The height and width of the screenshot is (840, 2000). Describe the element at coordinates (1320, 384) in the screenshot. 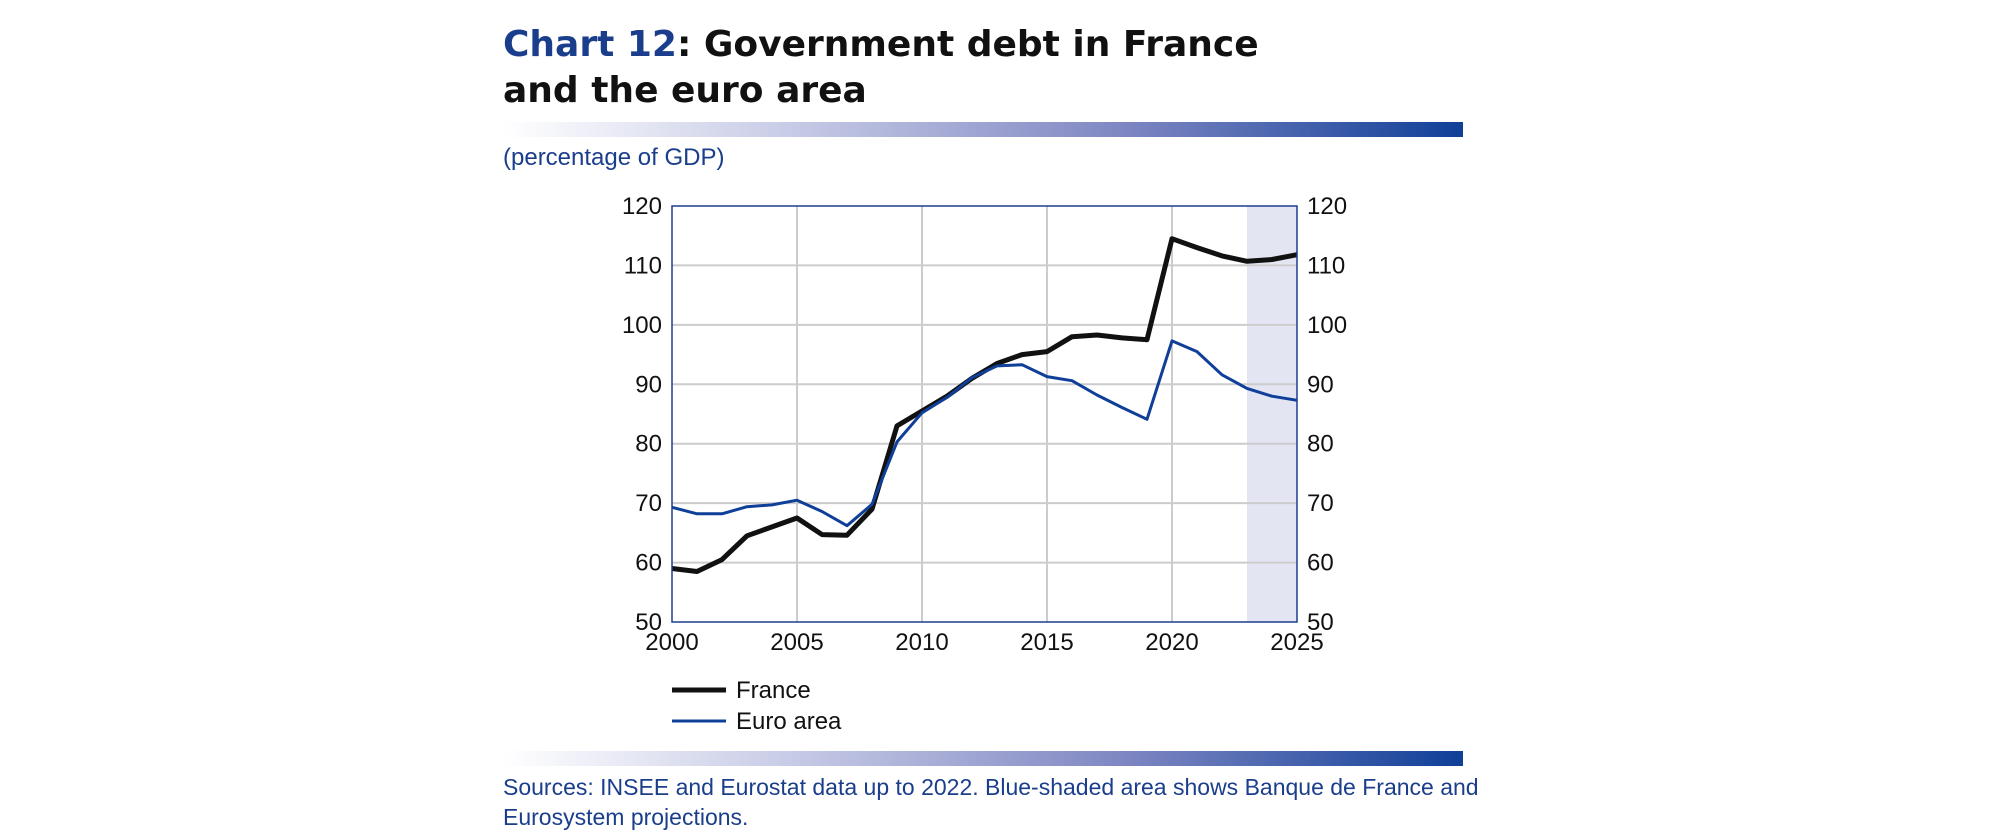

I see `y-tick-label-right: 90` at that location.